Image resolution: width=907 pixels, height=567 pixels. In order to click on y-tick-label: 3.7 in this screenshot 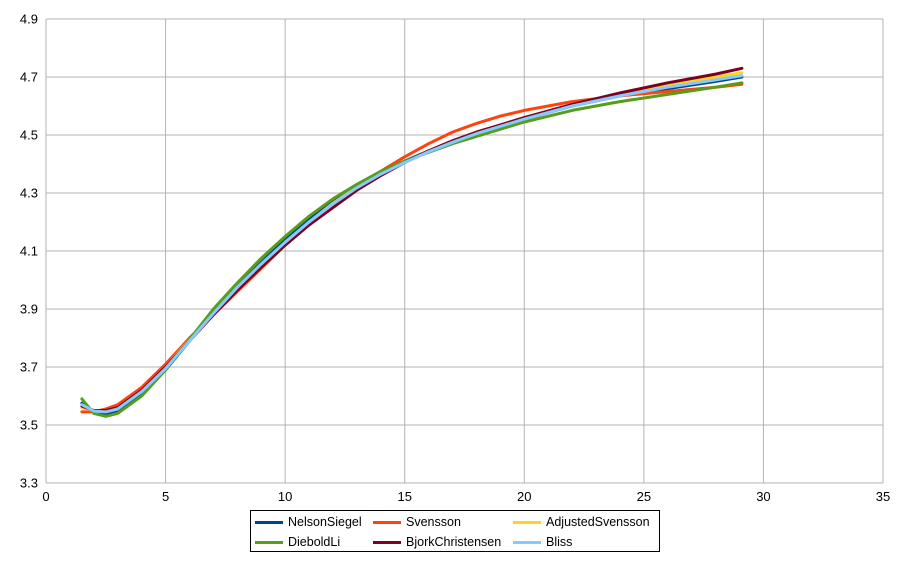, I will do `click(29, 367)`.